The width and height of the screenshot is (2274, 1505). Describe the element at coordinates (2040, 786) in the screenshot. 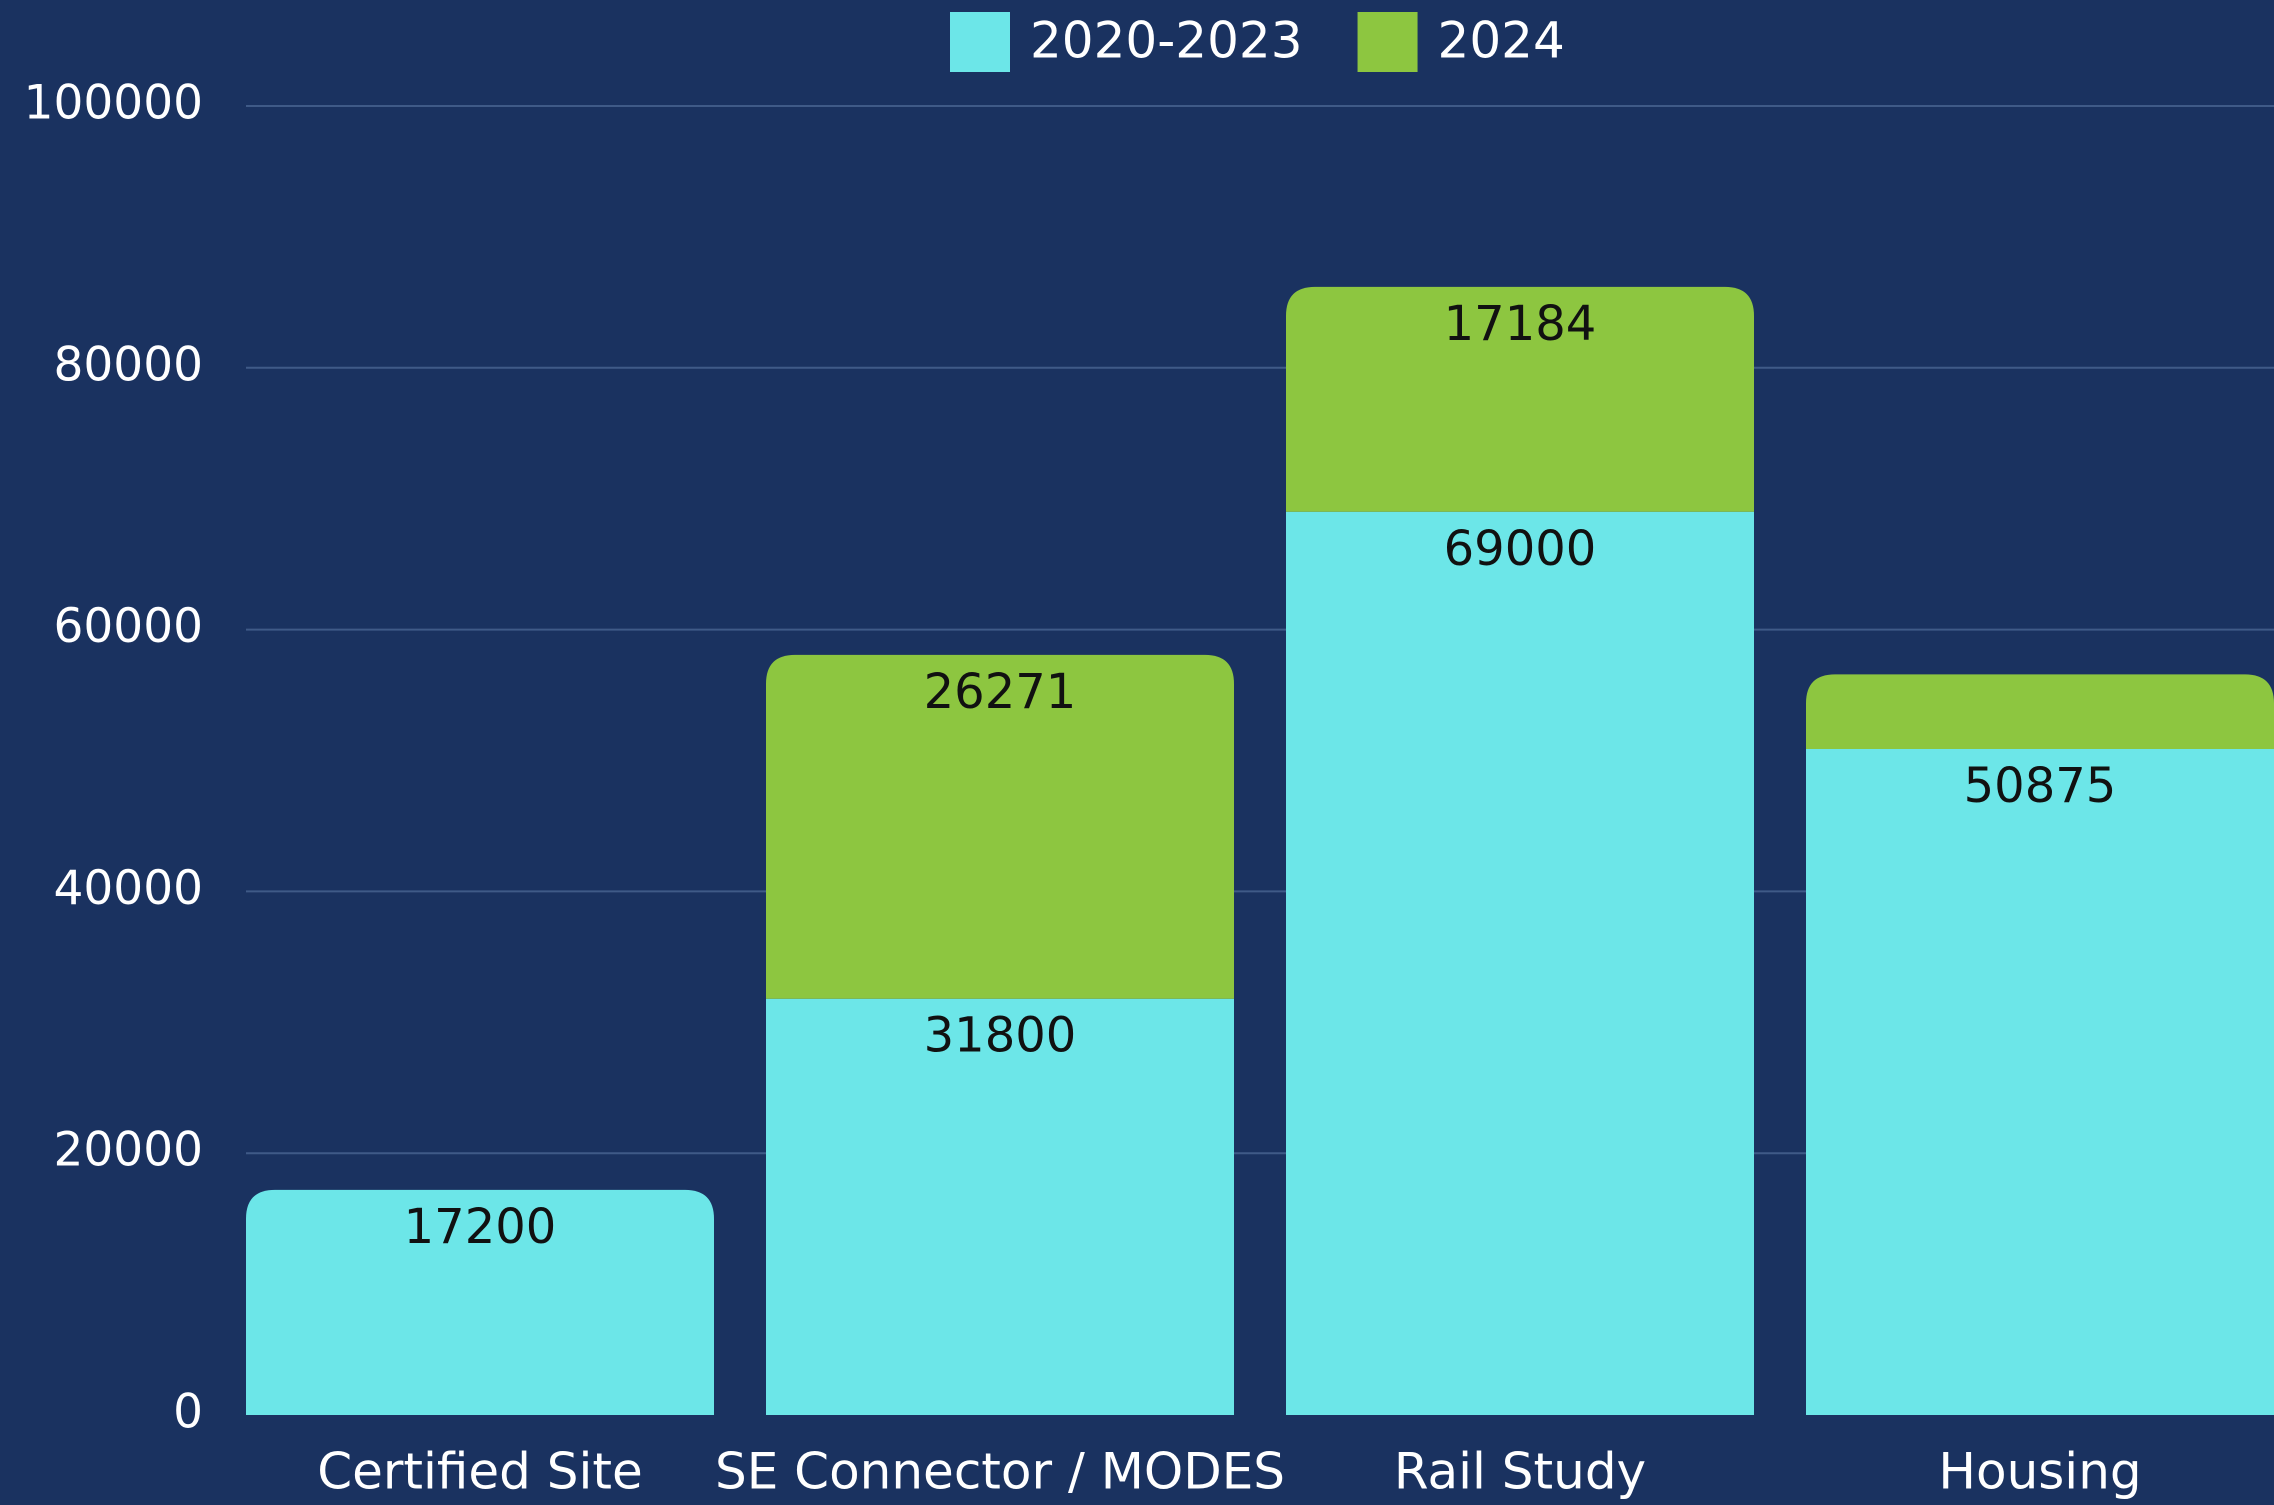

I see `data-label: 50875` at that location.